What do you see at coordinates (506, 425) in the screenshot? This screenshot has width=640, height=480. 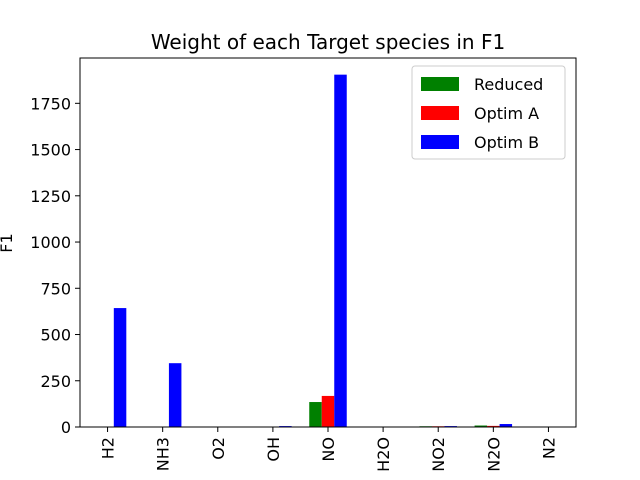 I see `bar-optim-b-n2o` at bounding box center [506, 425].